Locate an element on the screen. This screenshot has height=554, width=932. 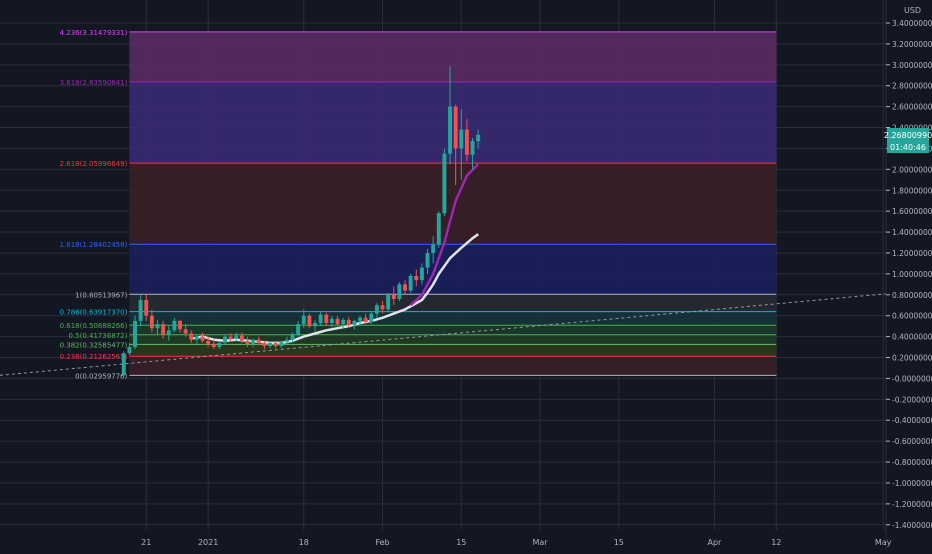
price-tick-label: 3.20000000 is located at coordinates (912, 44).